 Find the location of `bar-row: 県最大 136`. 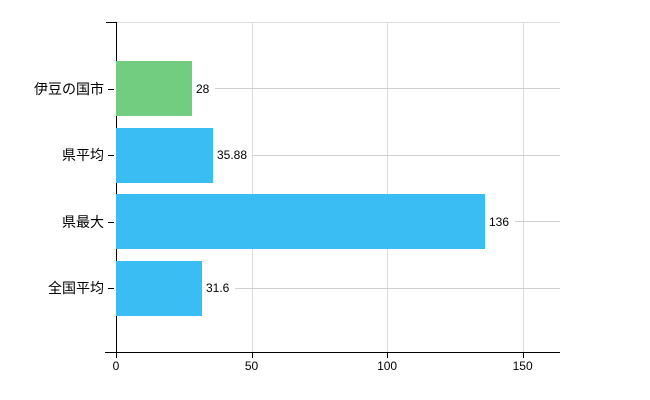

bar-row: 県最大 136 is located at coordinates (325, 222).